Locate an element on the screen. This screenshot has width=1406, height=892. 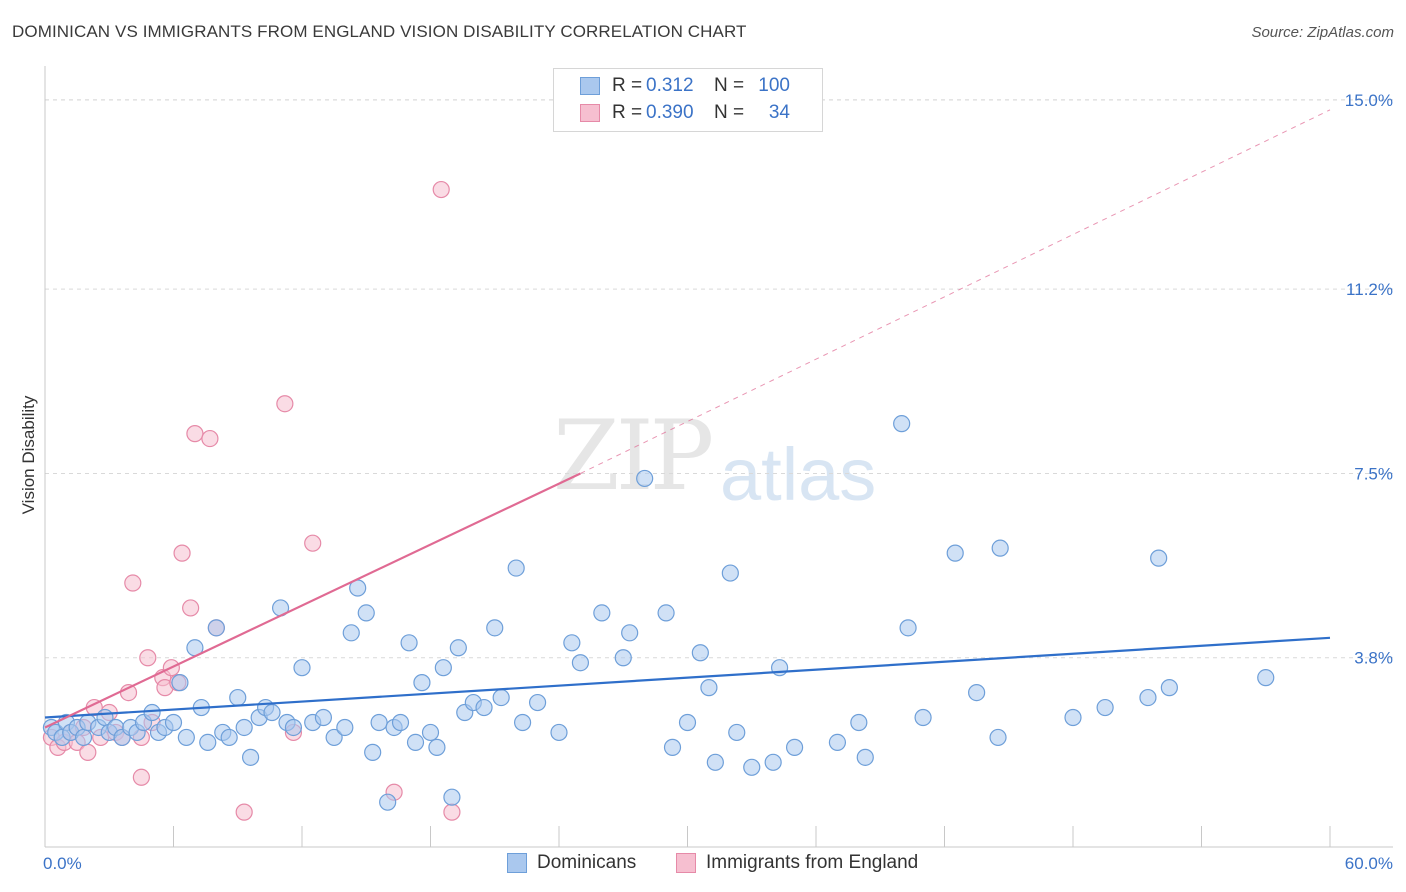
england-trend-line is located at coordinates (312, 600).